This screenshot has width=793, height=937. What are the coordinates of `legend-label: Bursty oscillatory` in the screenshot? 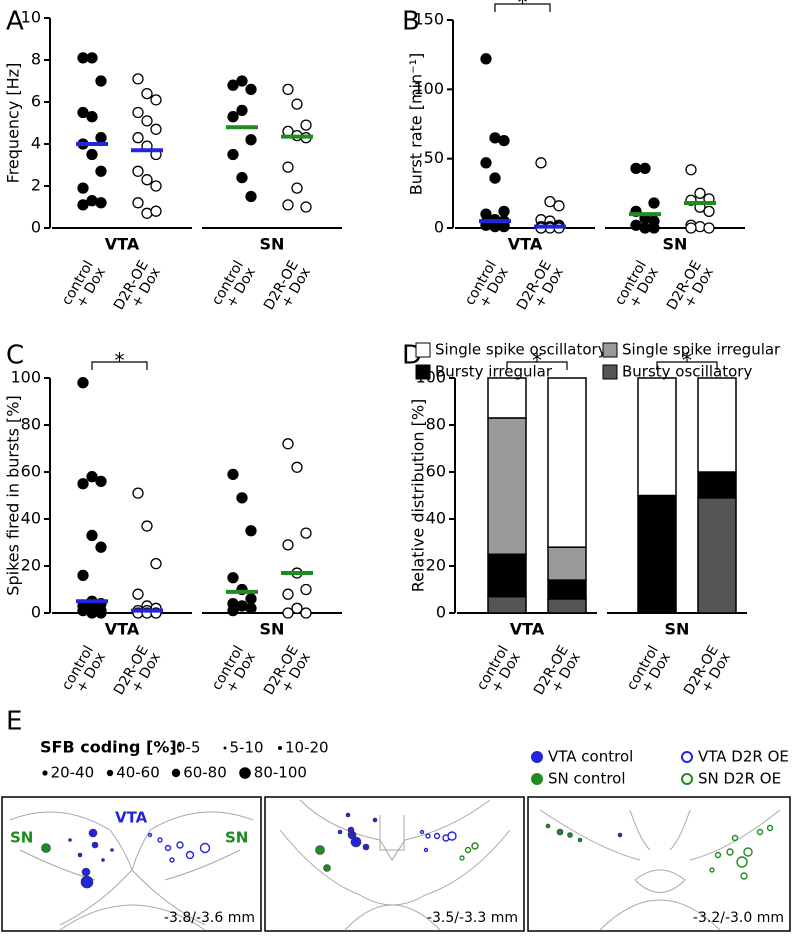 It's located at (687, 372).